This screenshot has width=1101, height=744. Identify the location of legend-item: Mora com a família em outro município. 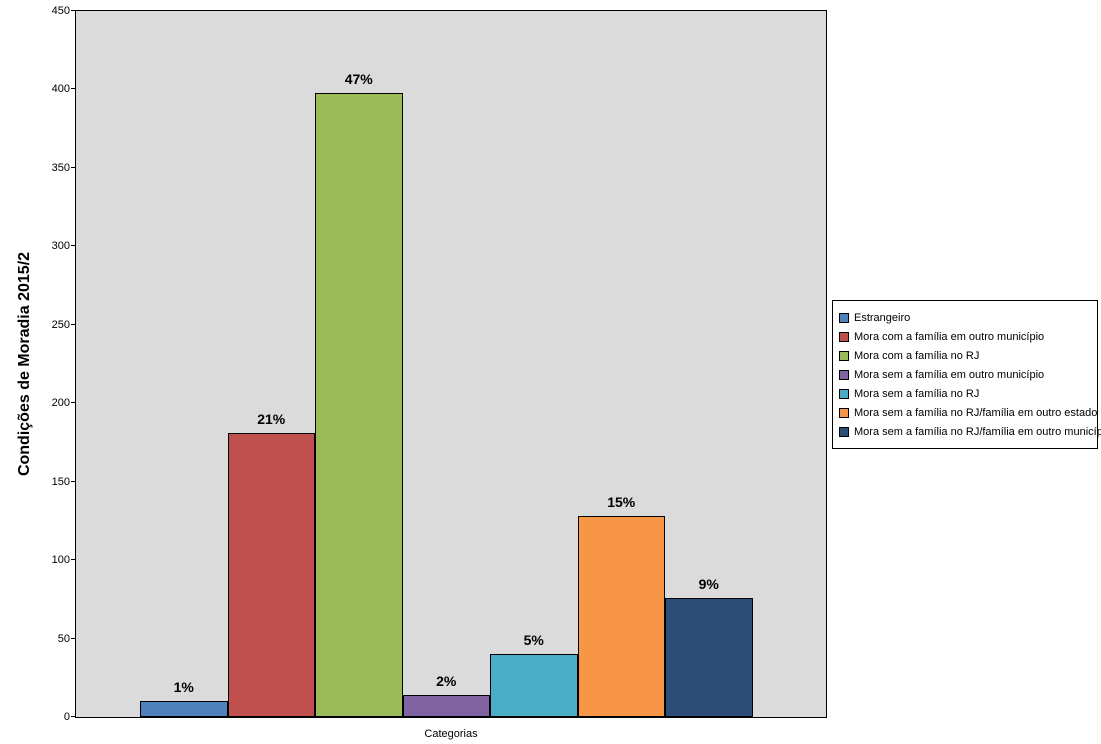
(965, 336).